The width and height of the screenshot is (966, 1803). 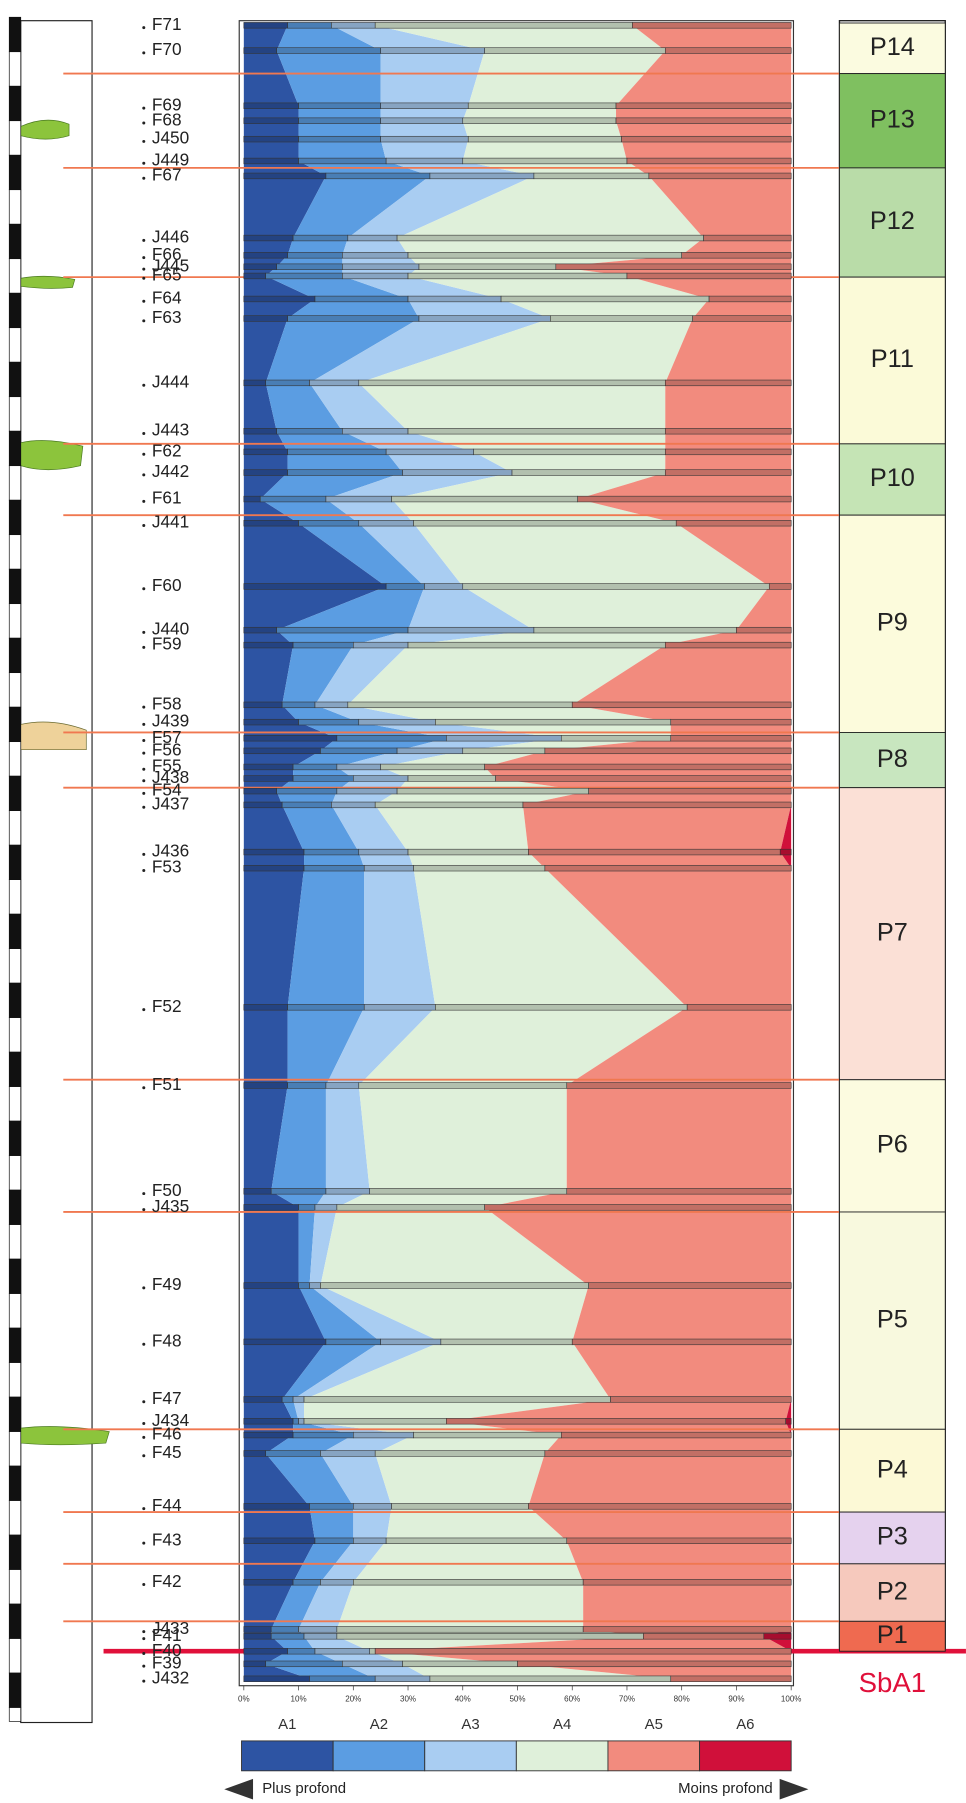 What do you see at coordinates (167, 1539) in the screenshot?
I see `sample-label: F43` at bounding box center [167, 1539].